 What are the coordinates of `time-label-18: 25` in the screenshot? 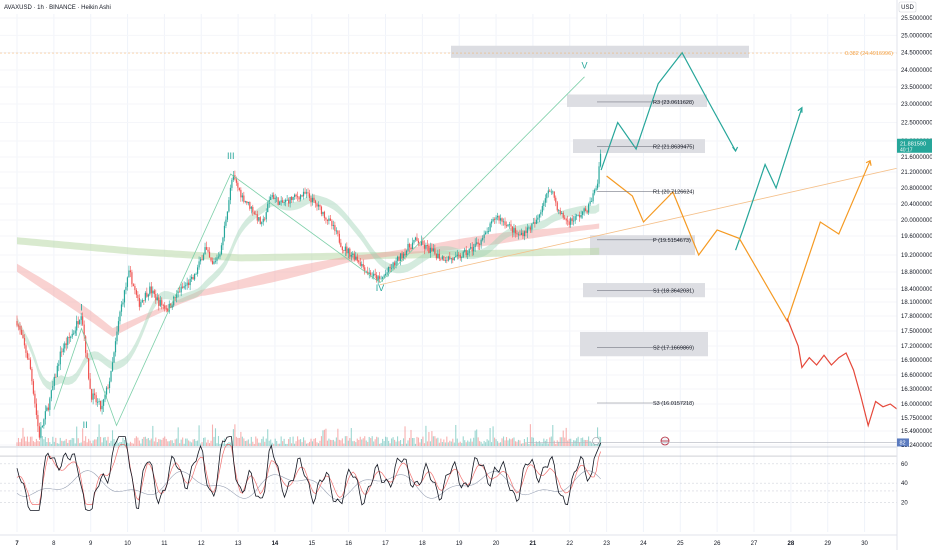 It's located at (680, 544).